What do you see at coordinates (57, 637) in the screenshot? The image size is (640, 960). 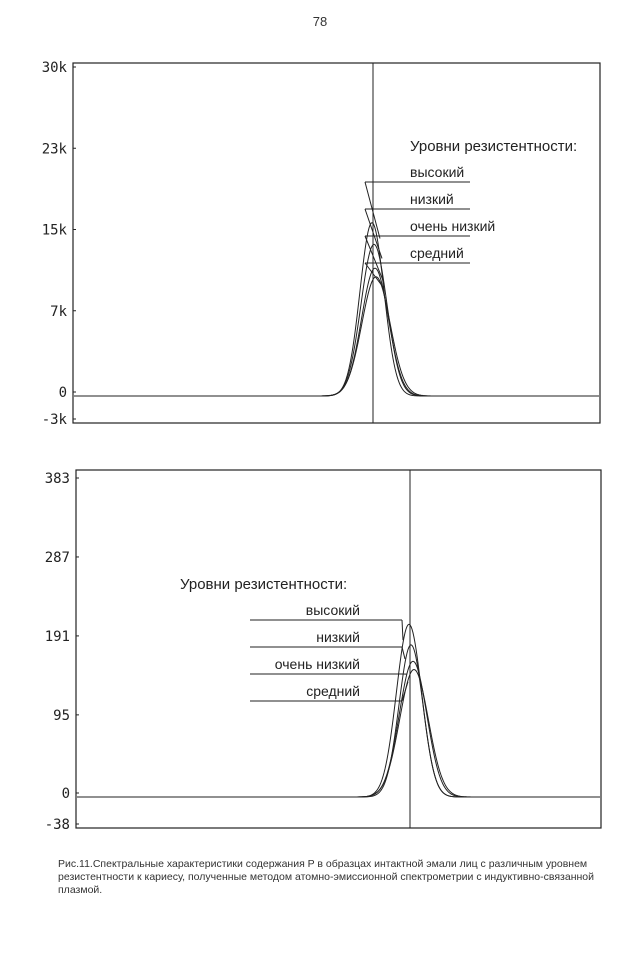 I see `y-tick-label: 191` at bounding box center [57, 637].